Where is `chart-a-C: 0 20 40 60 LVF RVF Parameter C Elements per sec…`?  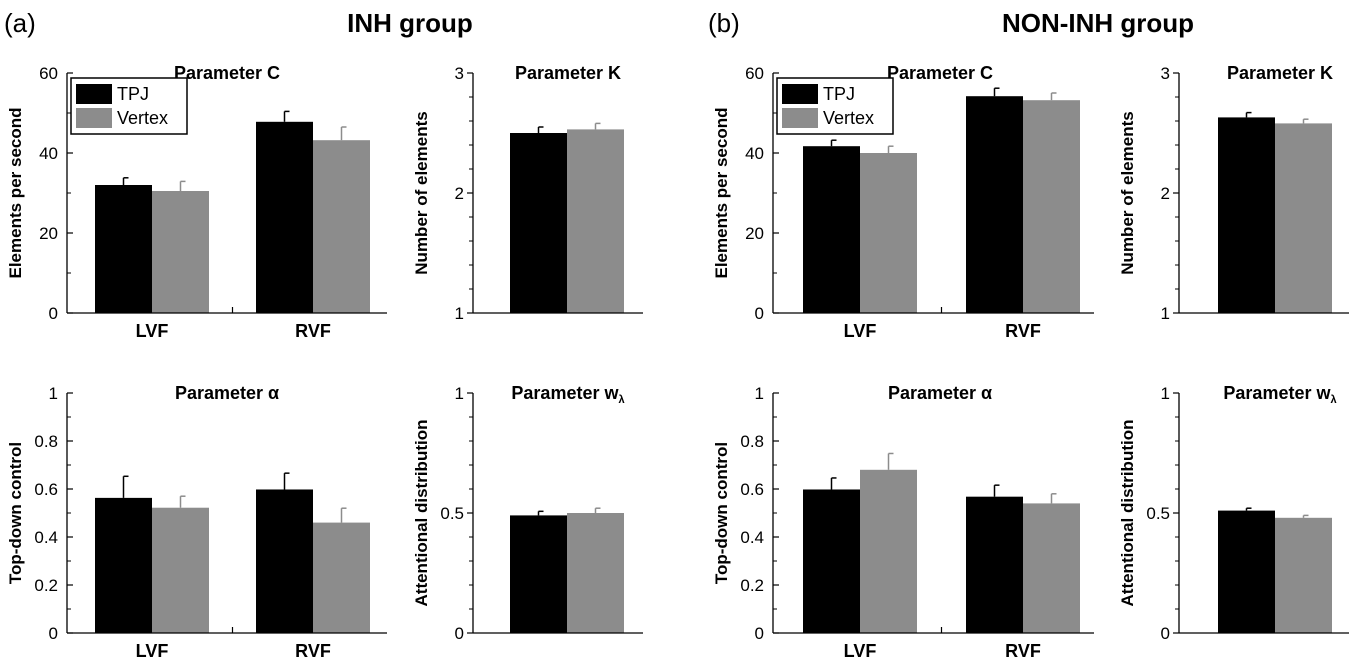
chart-a-C: 0 20 40 60 LVF RVF Parameter C Elements per sec… is located at coordinates (196, 202).